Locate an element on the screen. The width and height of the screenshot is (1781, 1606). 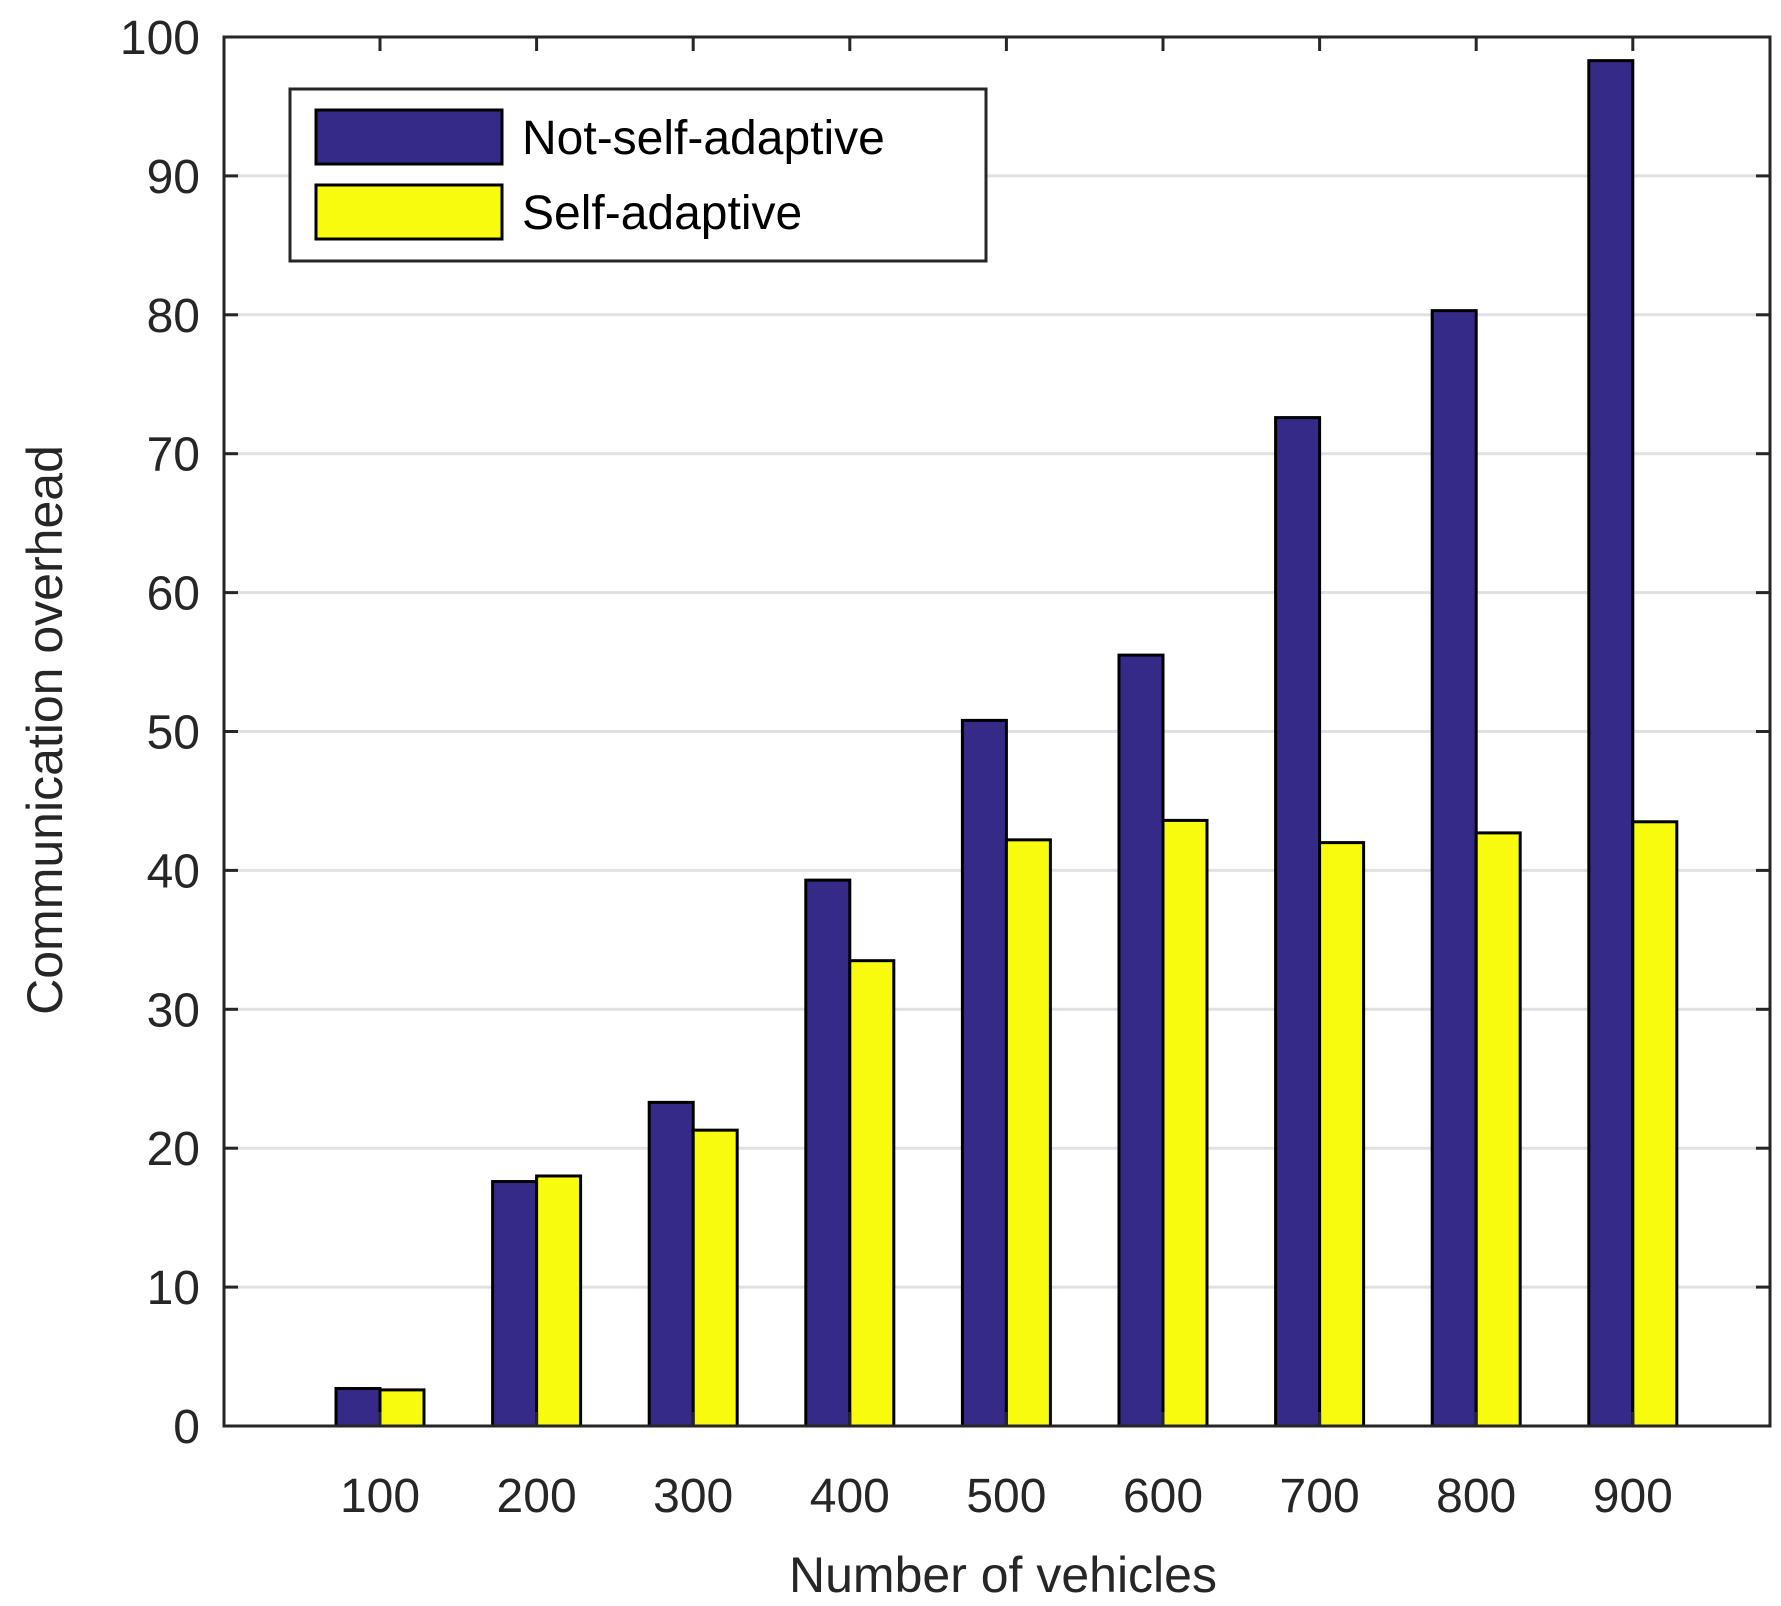
legend-label-self-adaptive: Self-adaptive is located at coordinates (662, 213).